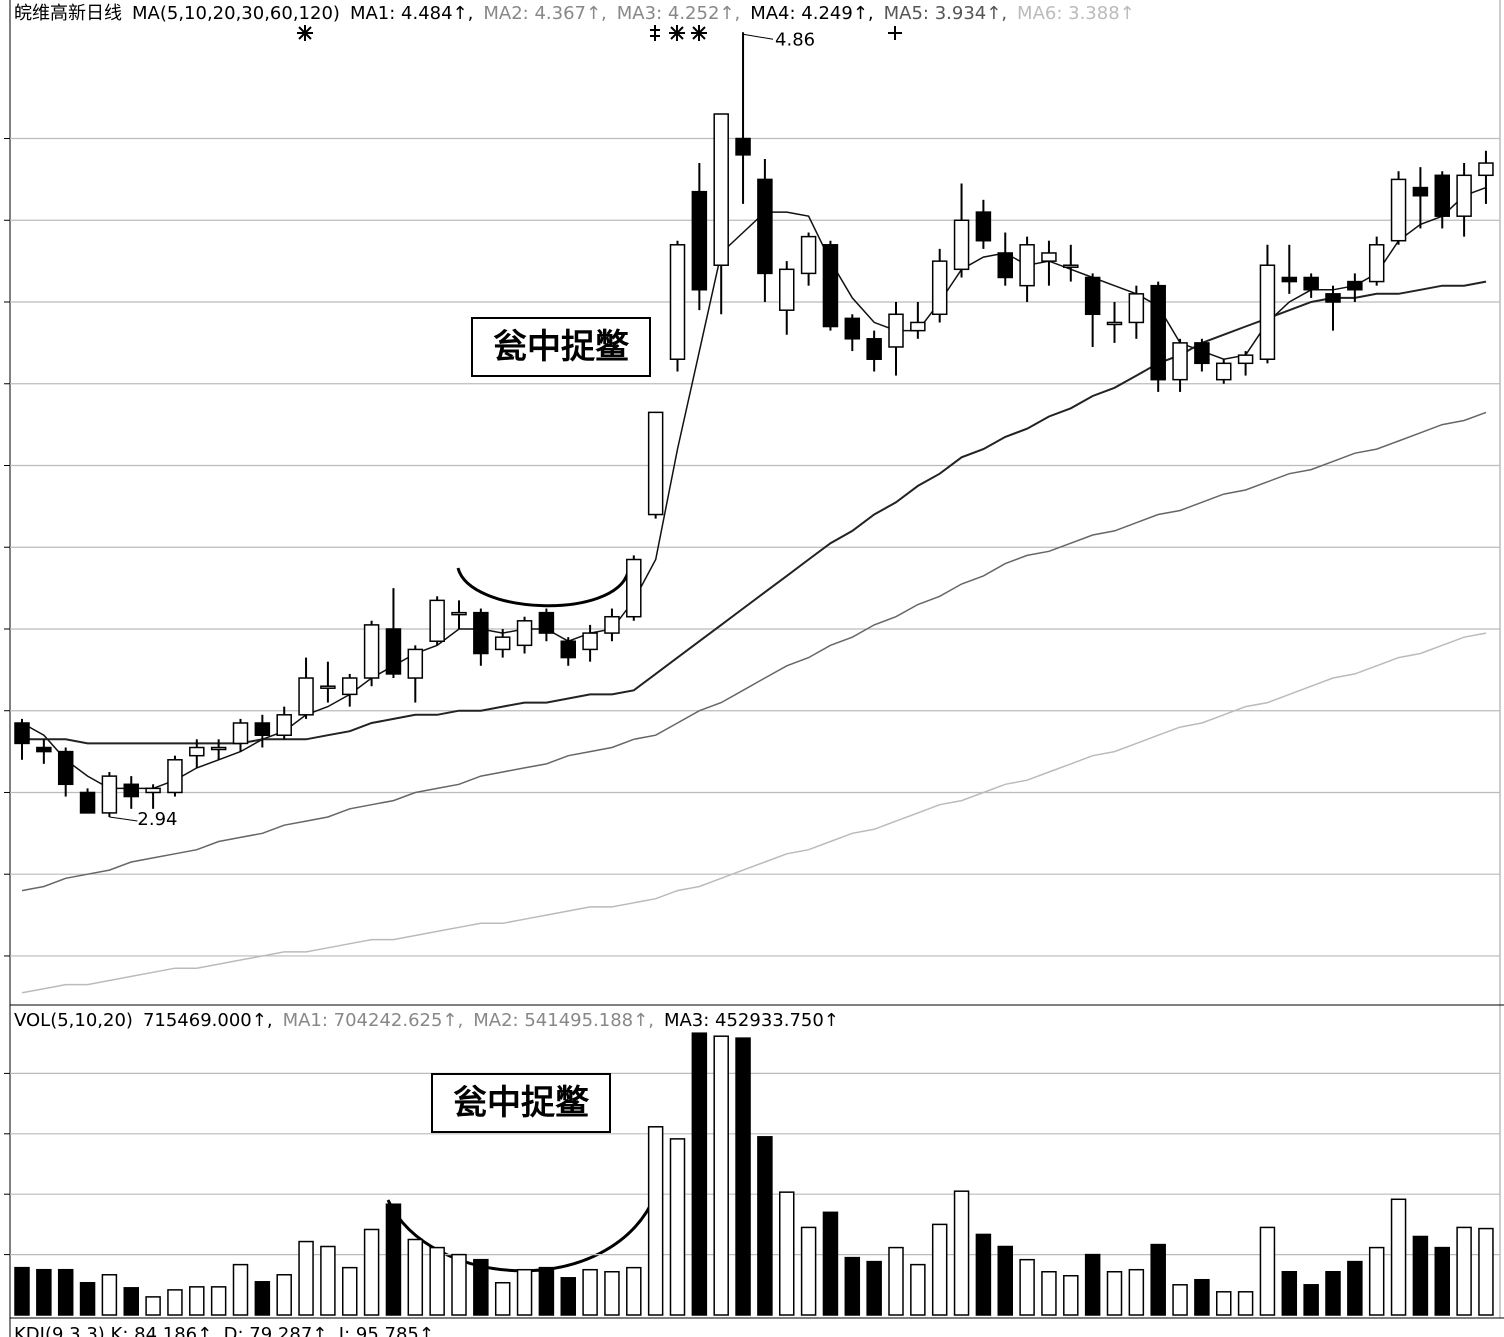 The width and height of the screenshot is (1504, 1337). Describe the element at coordinates (373, 1020) in the screenshot. I see `header-item: MA1: 704242.625↑,` at that location.